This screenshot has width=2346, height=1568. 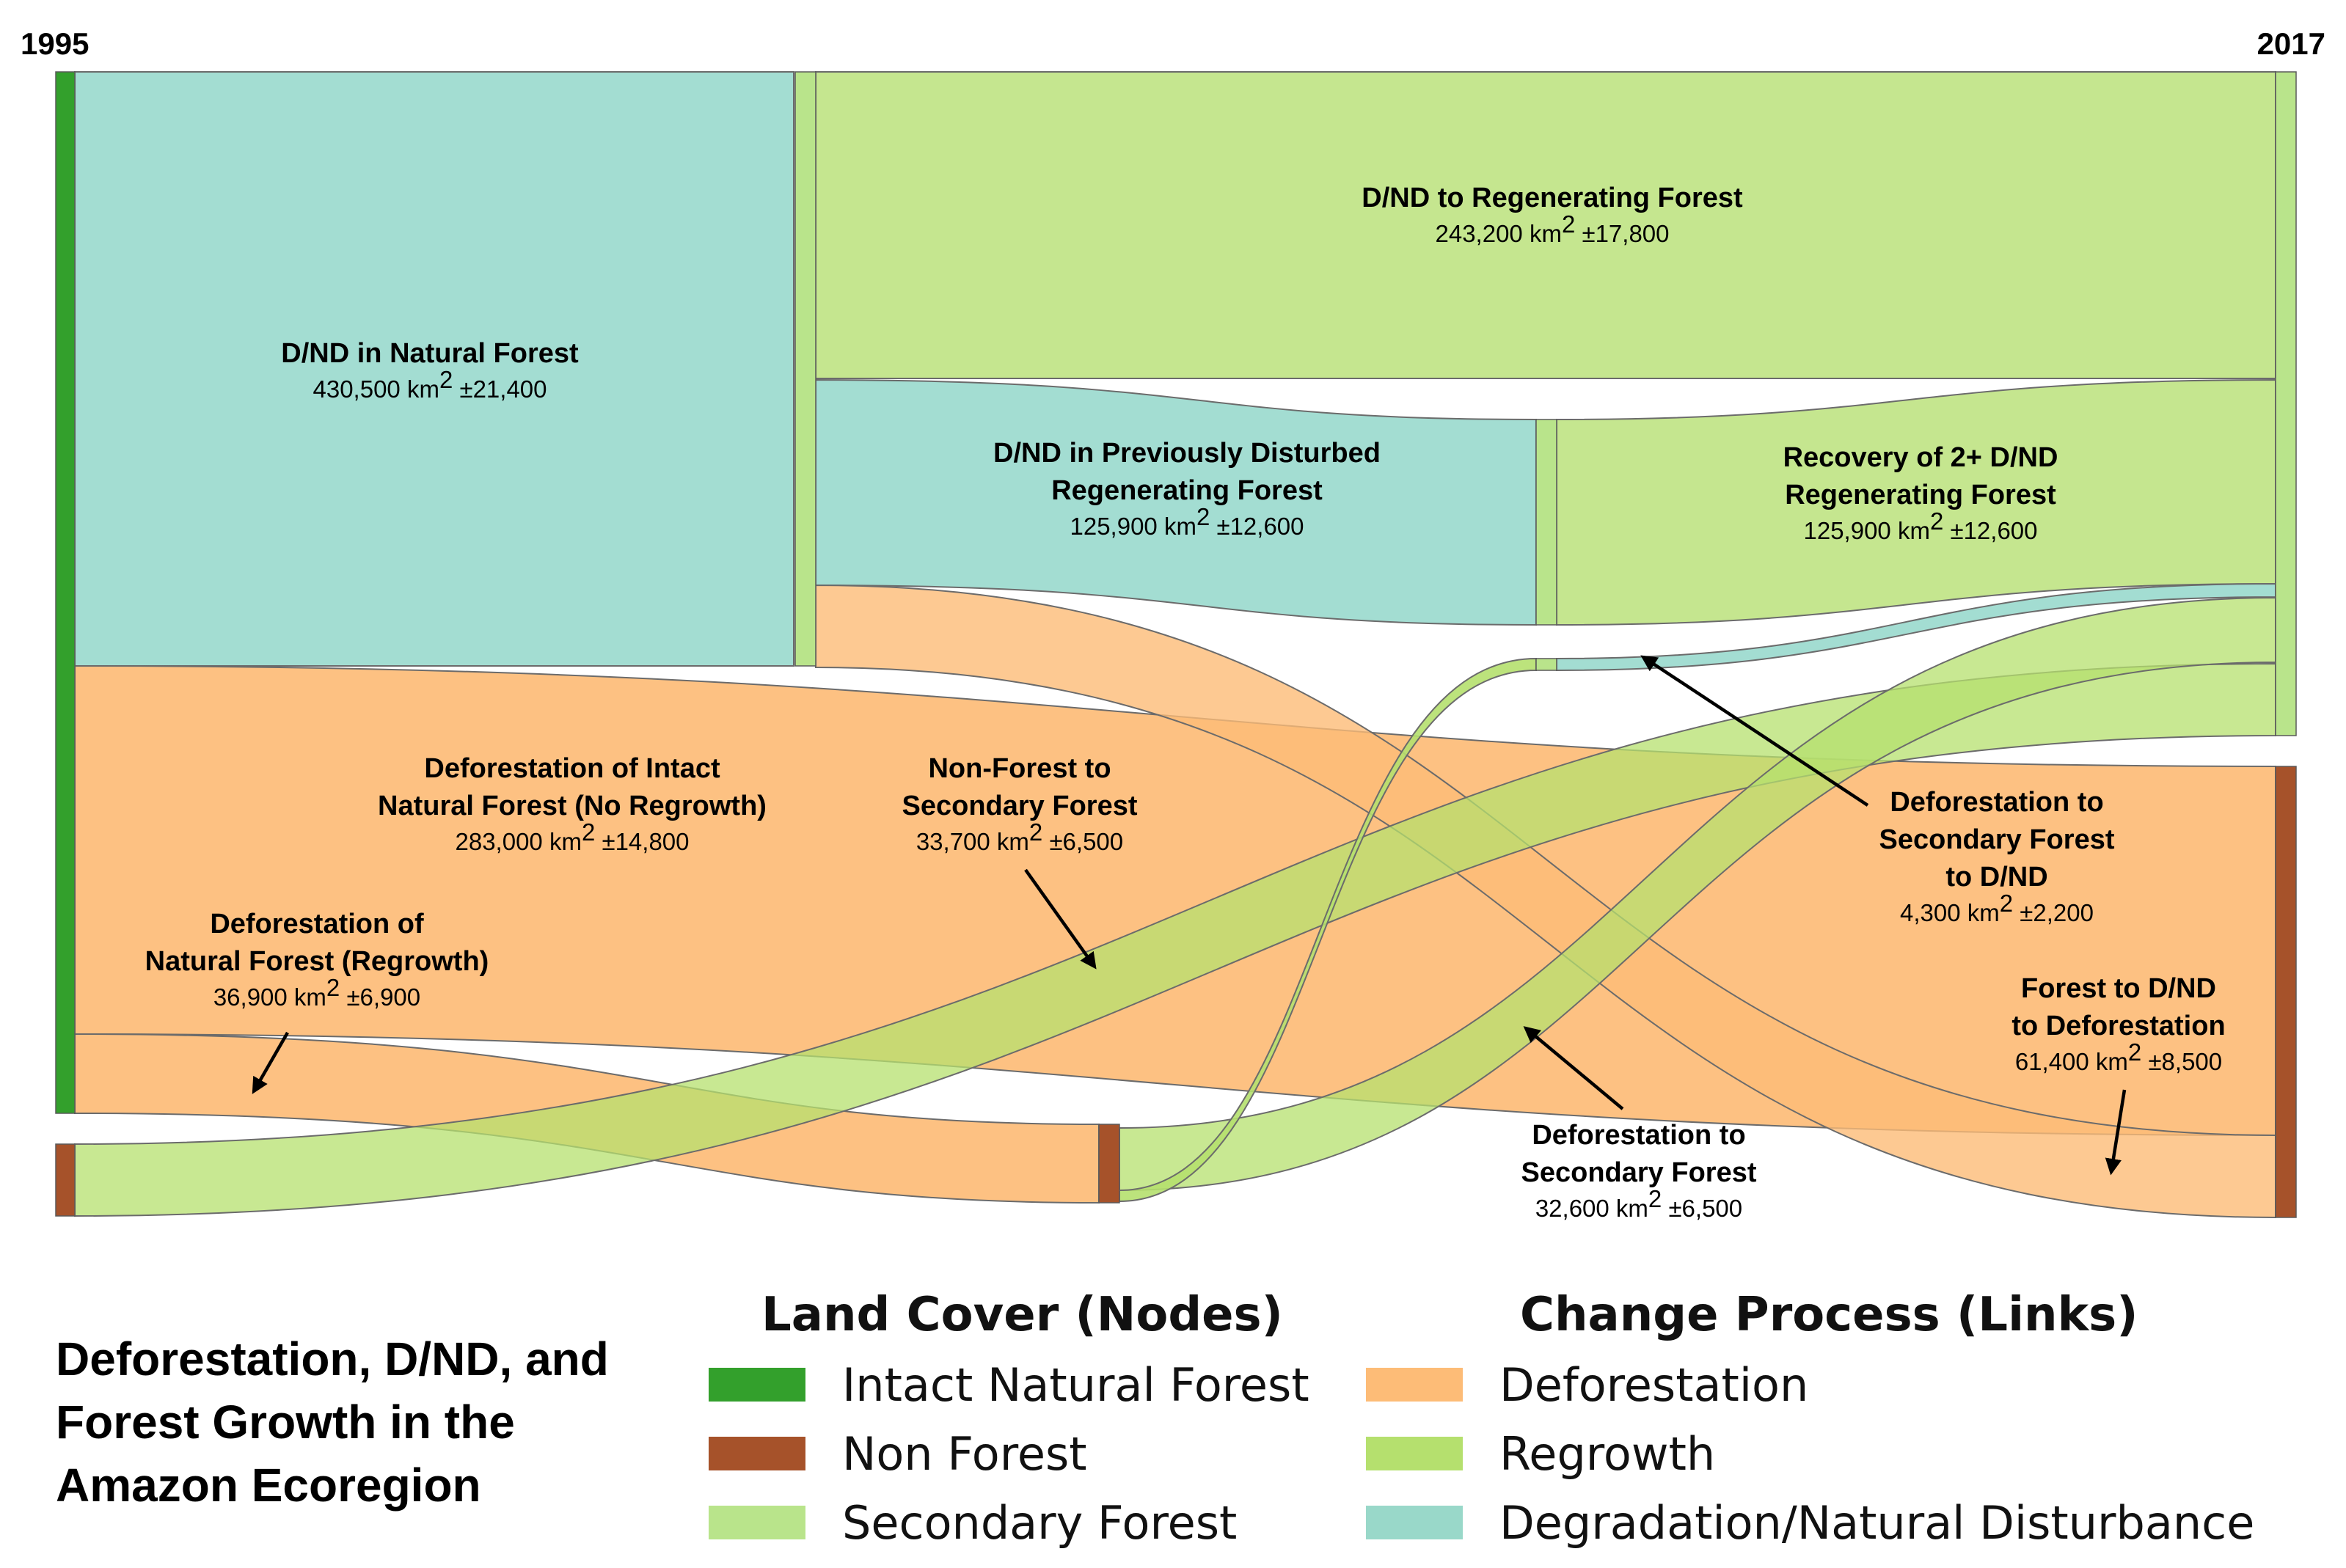 What do you see at coordinates (1187, 453) in the screenshot?
I see `flow-name-line: D/ND in Previously Disturbed` at bounding box center [1187, 453].